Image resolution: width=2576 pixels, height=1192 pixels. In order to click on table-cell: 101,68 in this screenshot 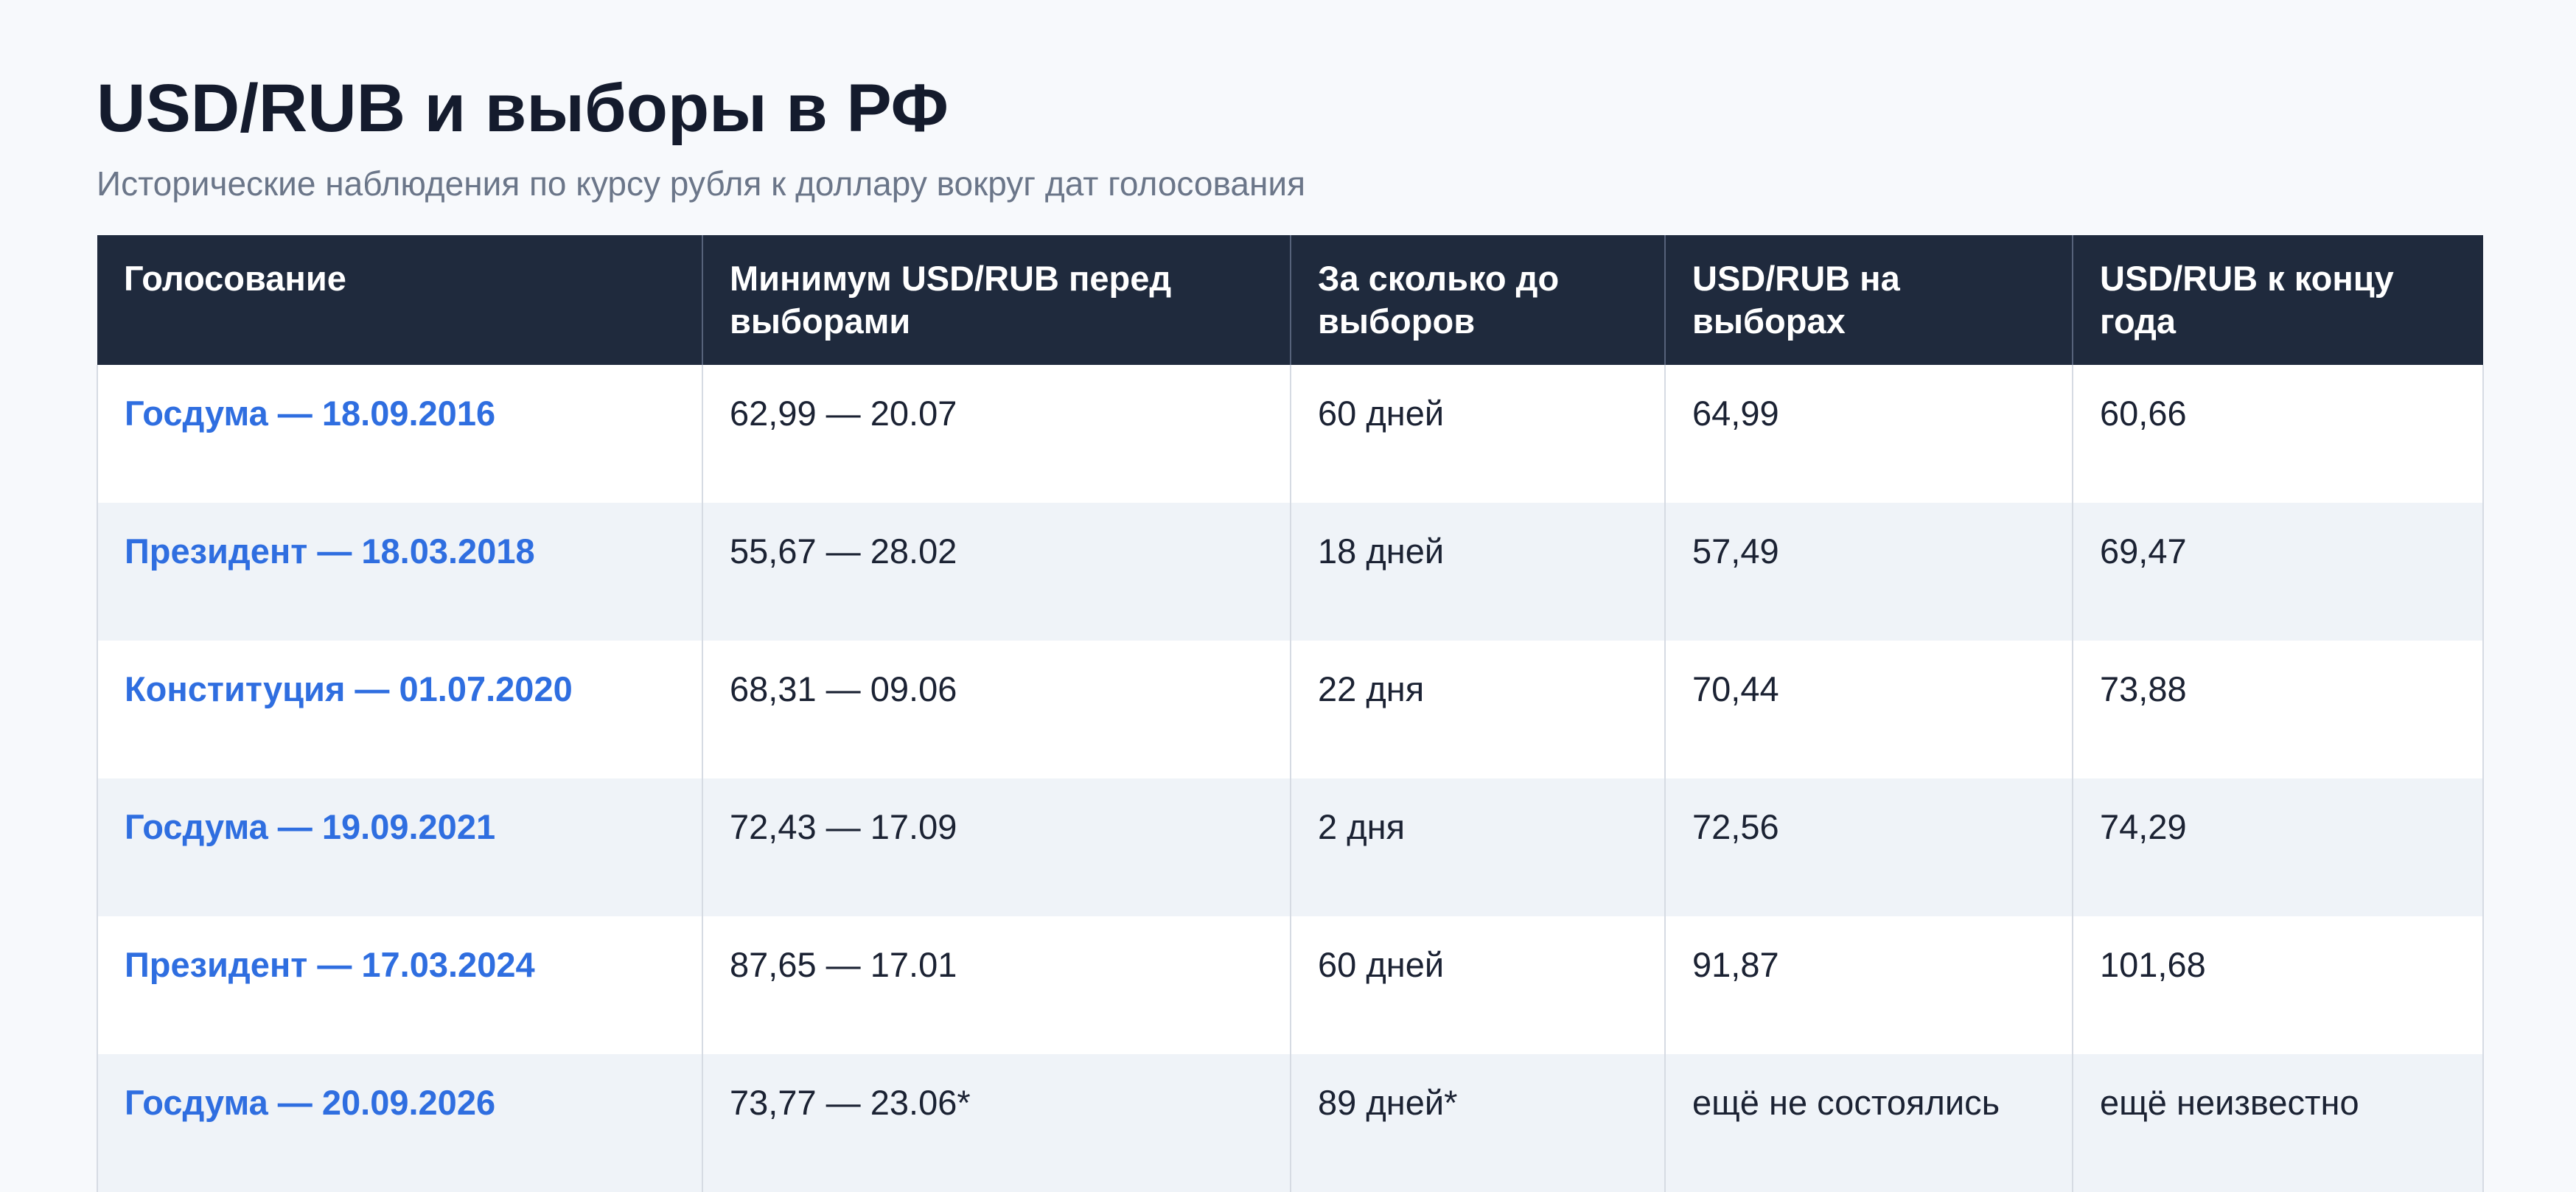, I will do `click(2278, 985)`.